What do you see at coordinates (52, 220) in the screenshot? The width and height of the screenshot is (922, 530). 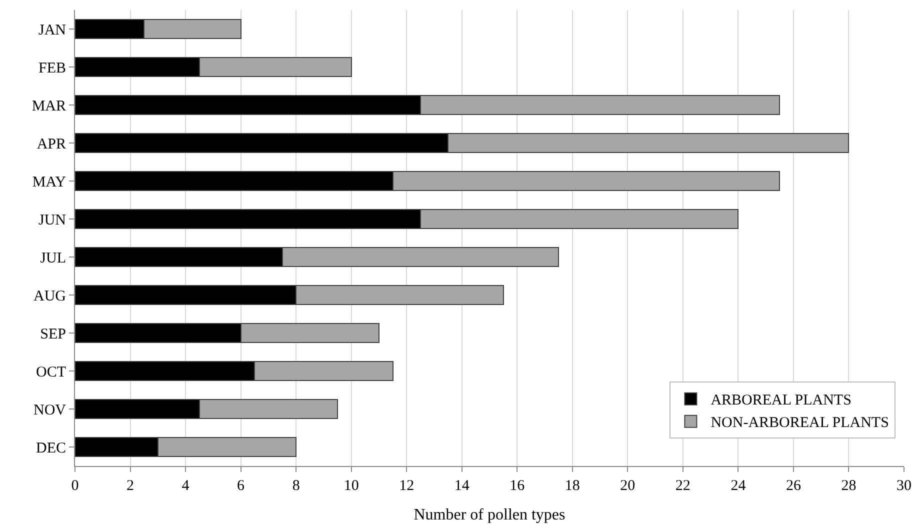 I see `y-tick-label: JUN` at bounding box center [52, 220].